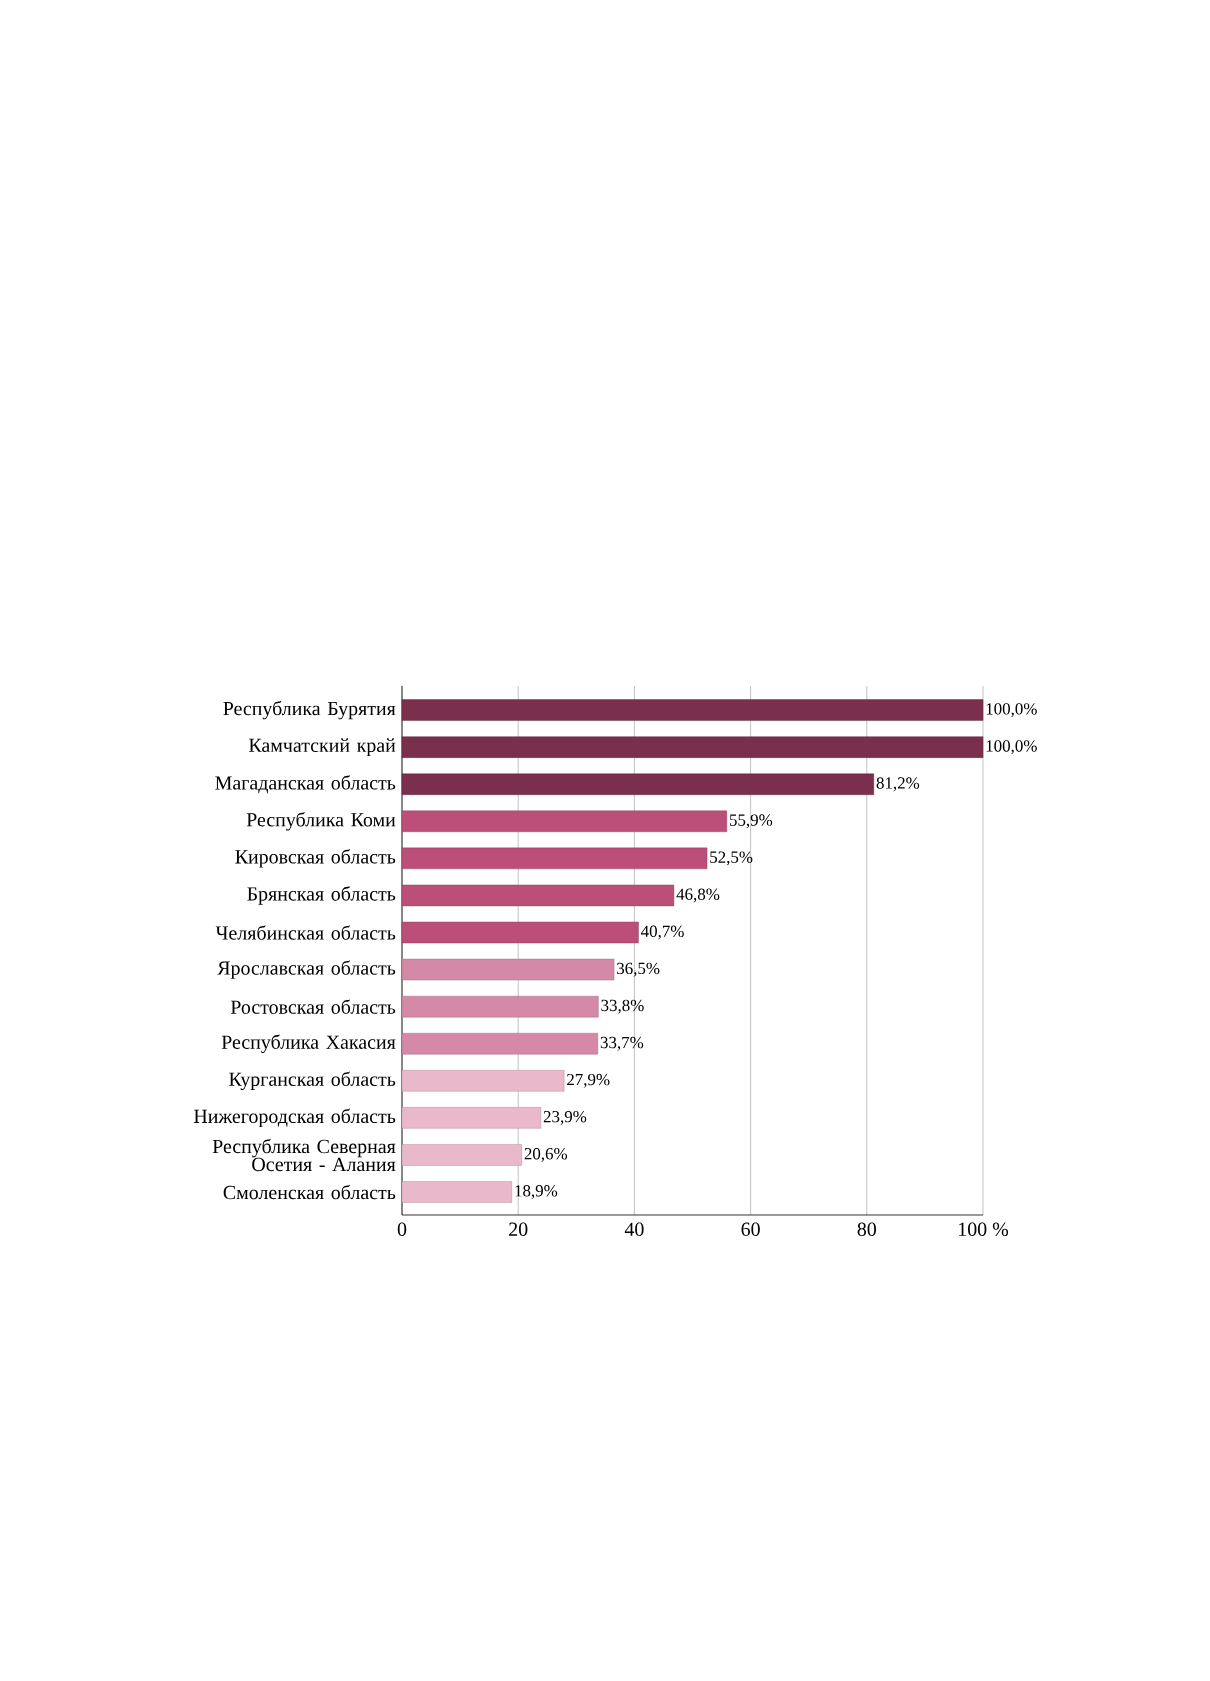 The height and width of the screenshot is (1681, 1210). What do you see at coordinates (313, 1006) in the screenshot?
I see `y-tick-label: Ростовская область` at bounding box center [313, 1006].